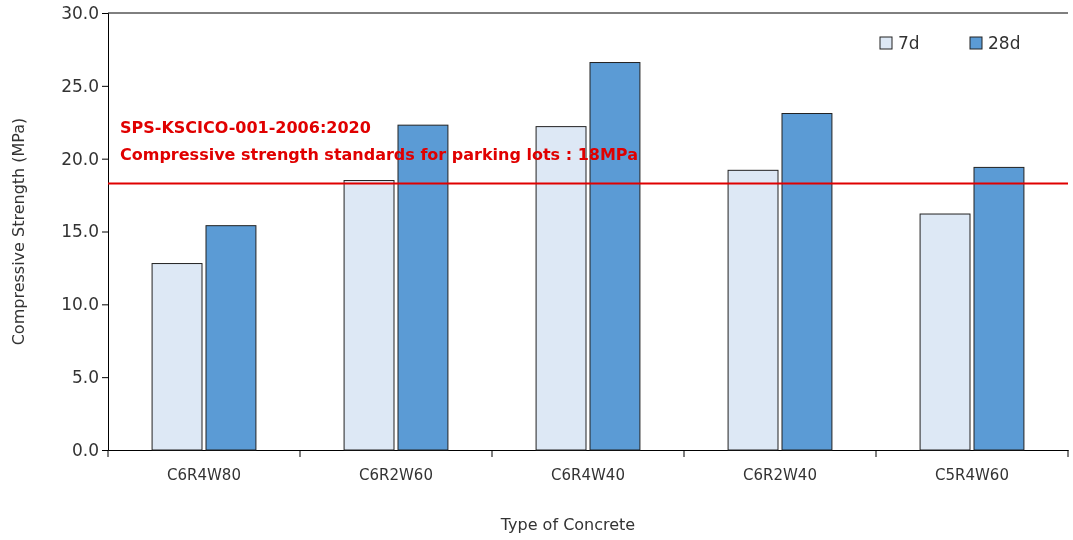 Image resolution: width=1073 pixels, height=540 pixels. Describe the element at coordinates (80, 85) in the screenshot. I see `y-tick-label: 25.0` at that location.